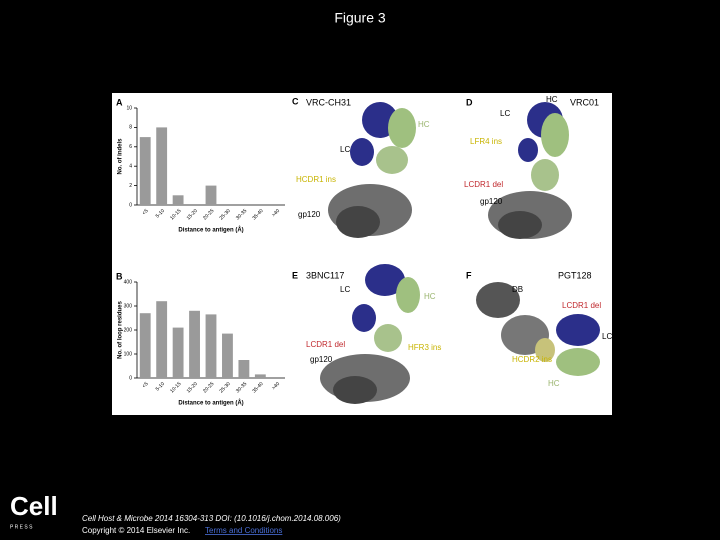 The width and height of the screenshot is (720, 540). Describe the element at coordinates (532, 359) in the screenshot. I see `label: HCDR2 ins` at that location.